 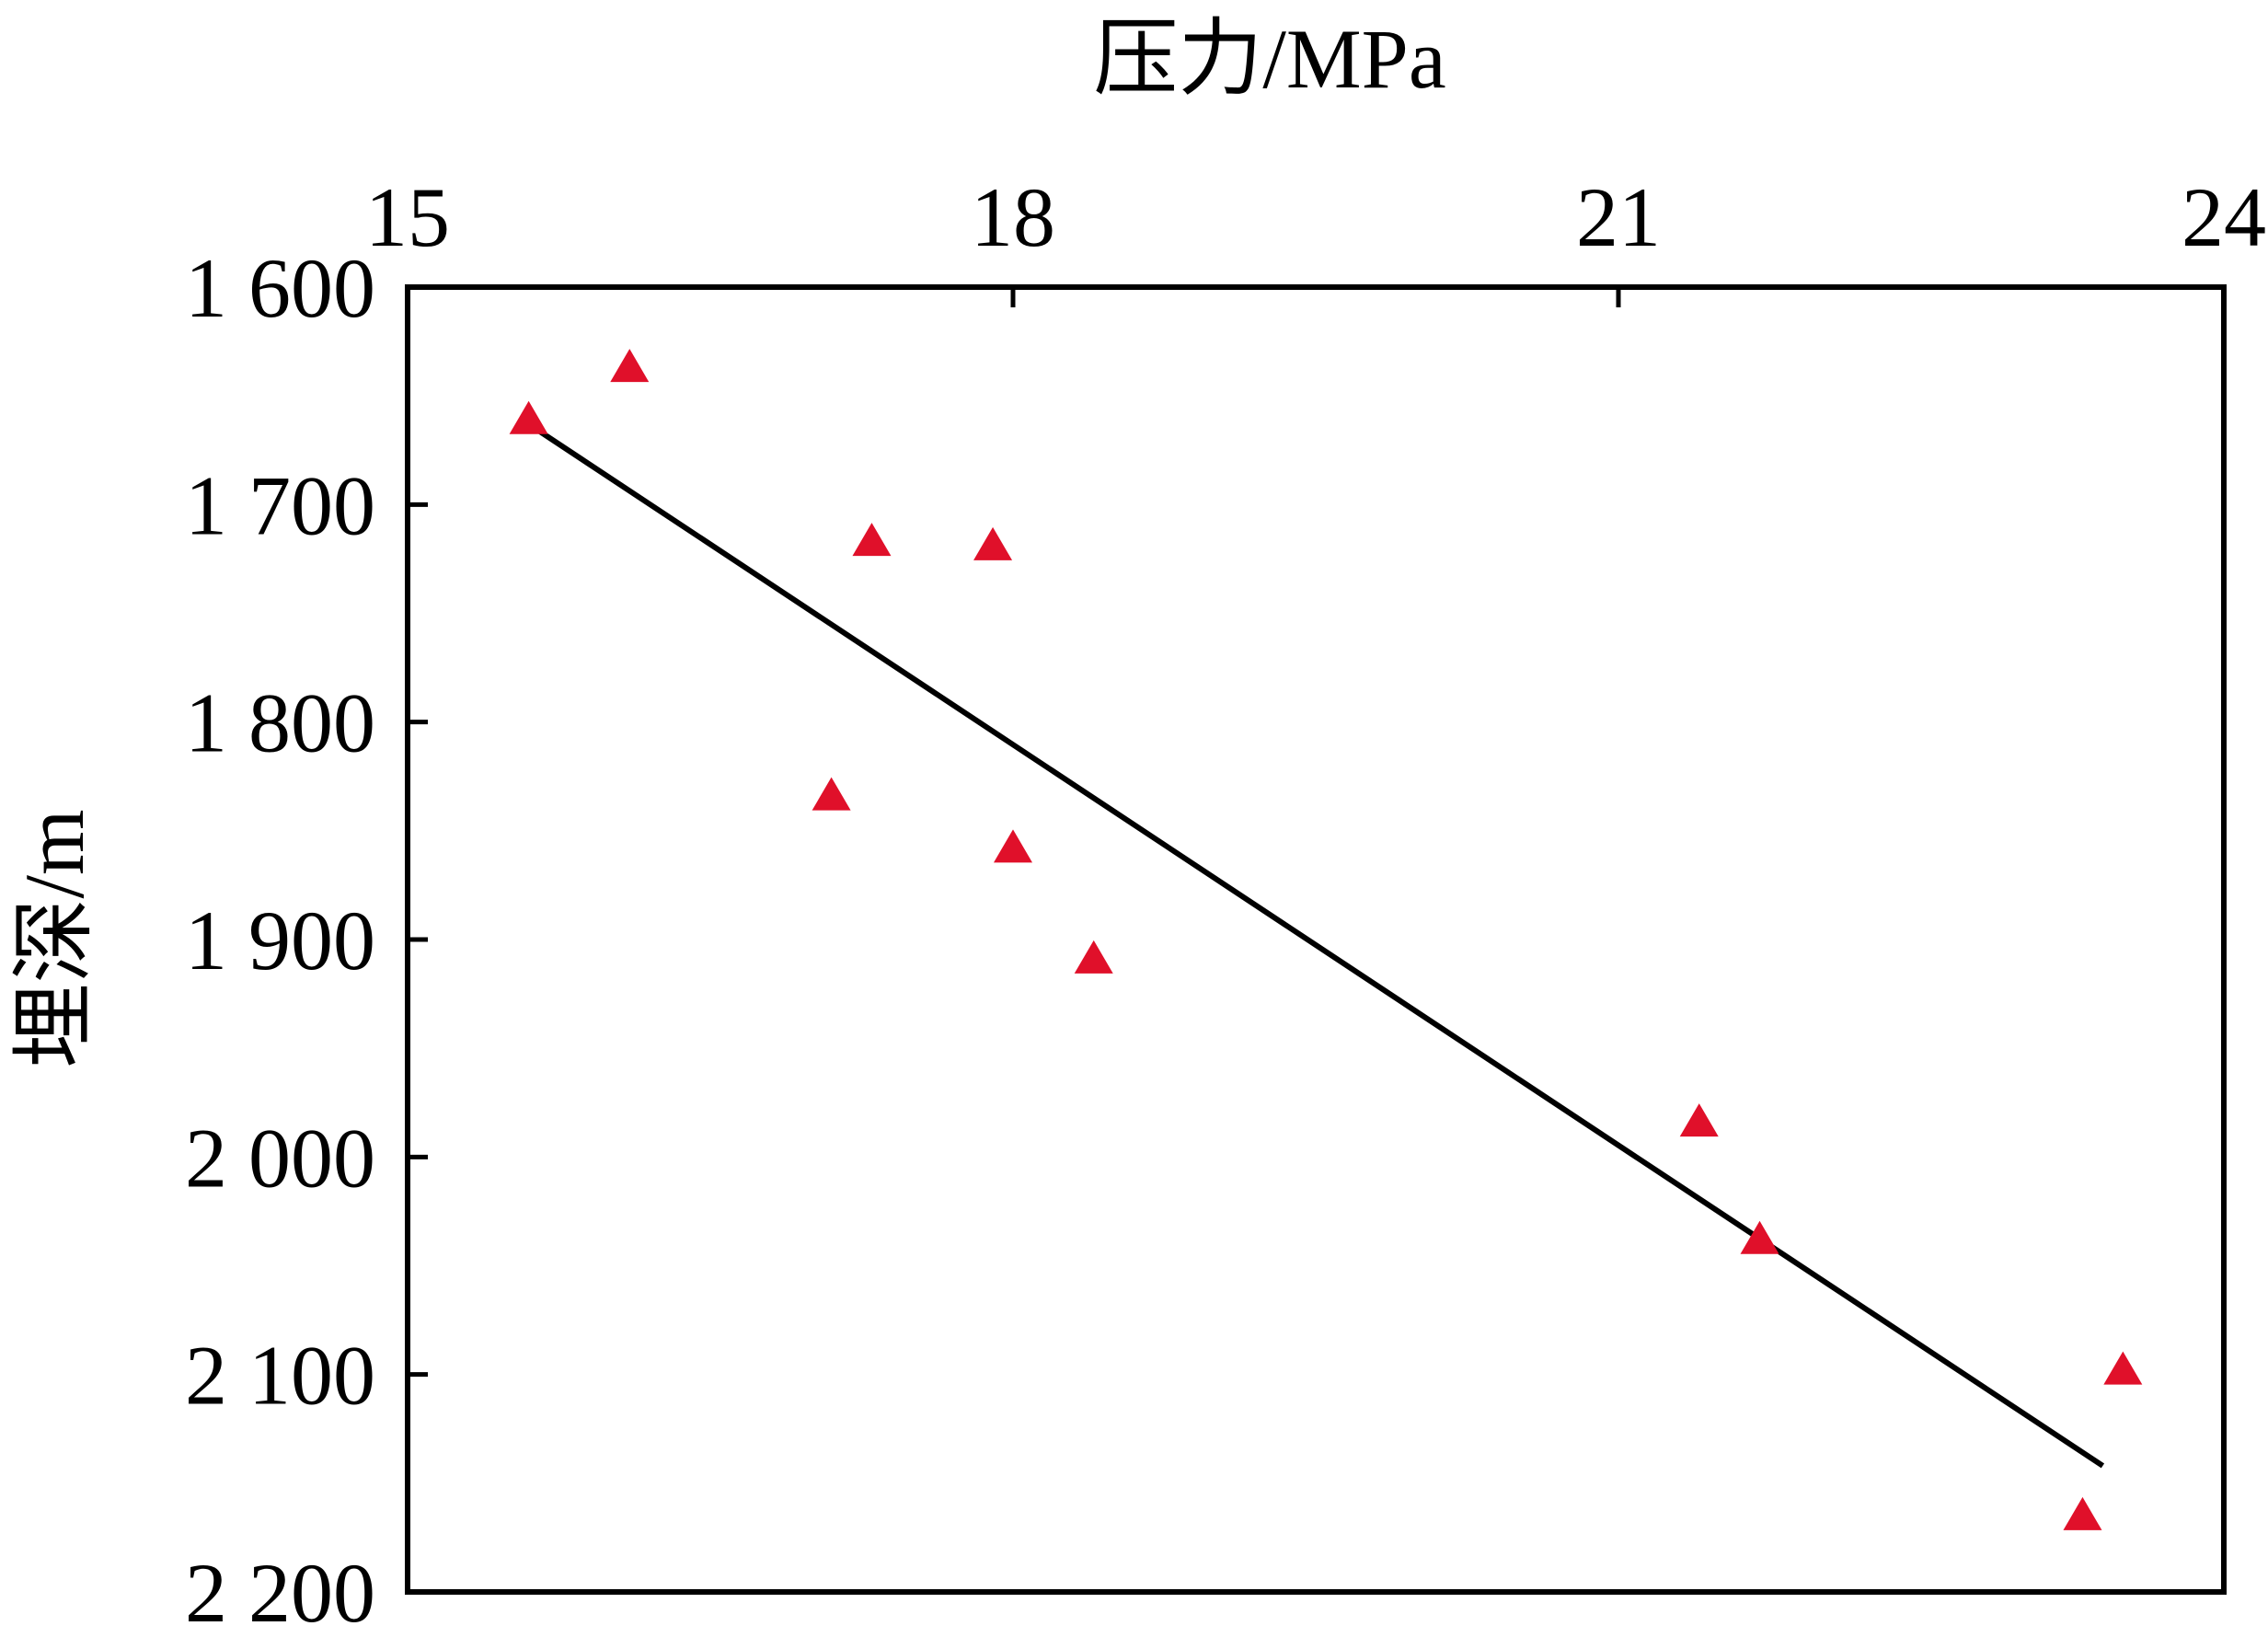 I want to click on y-tick-label: 2 200, so click(x=280, y=1593).